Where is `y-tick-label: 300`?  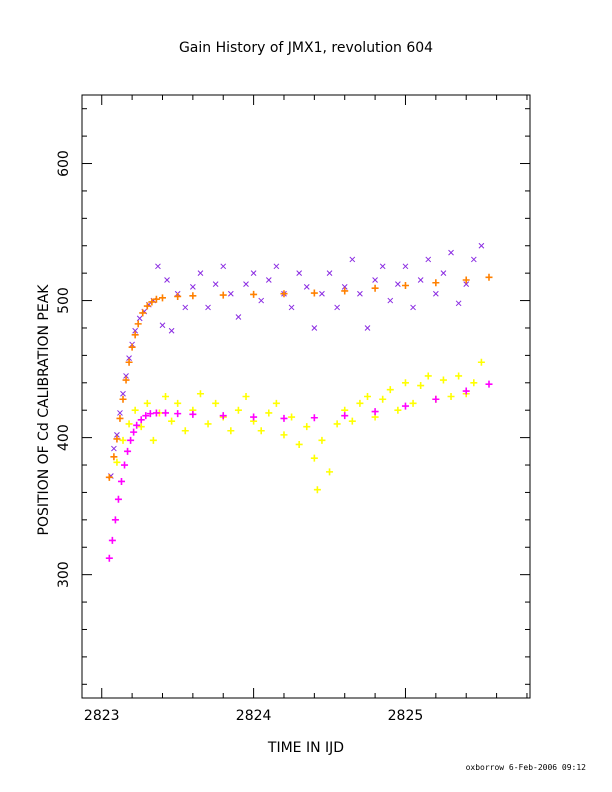
y-tick-label: 300 is located at coordinates (64, 574).